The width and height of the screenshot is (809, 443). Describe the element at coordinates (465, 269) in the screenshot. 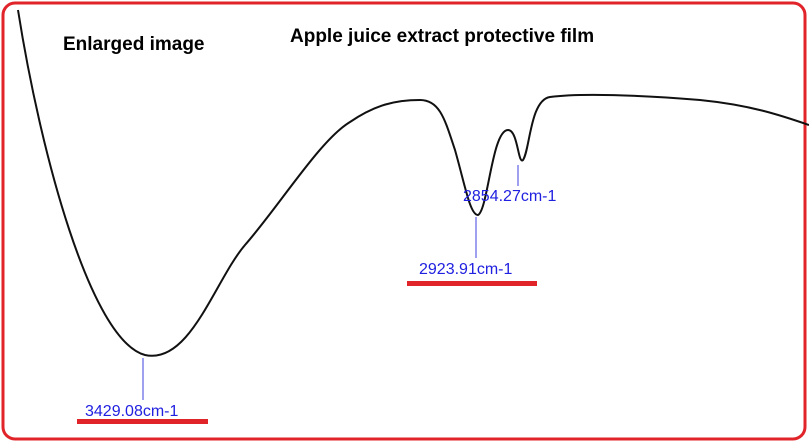

I see `peak-label: 2923.91cm-1` at that location.